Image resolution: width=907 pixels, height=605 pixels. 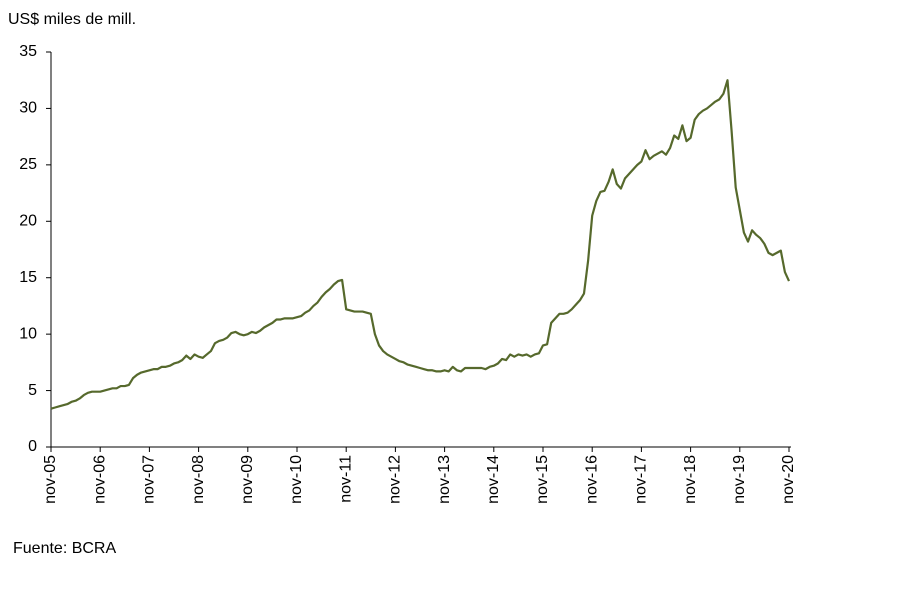 I want to click on x-tick-label: nov-15, so click(x=542, y=479).